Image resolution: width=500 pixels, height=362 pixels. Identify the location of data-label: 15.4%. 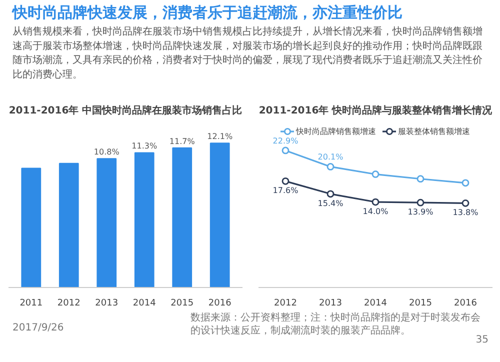
(331, 203).